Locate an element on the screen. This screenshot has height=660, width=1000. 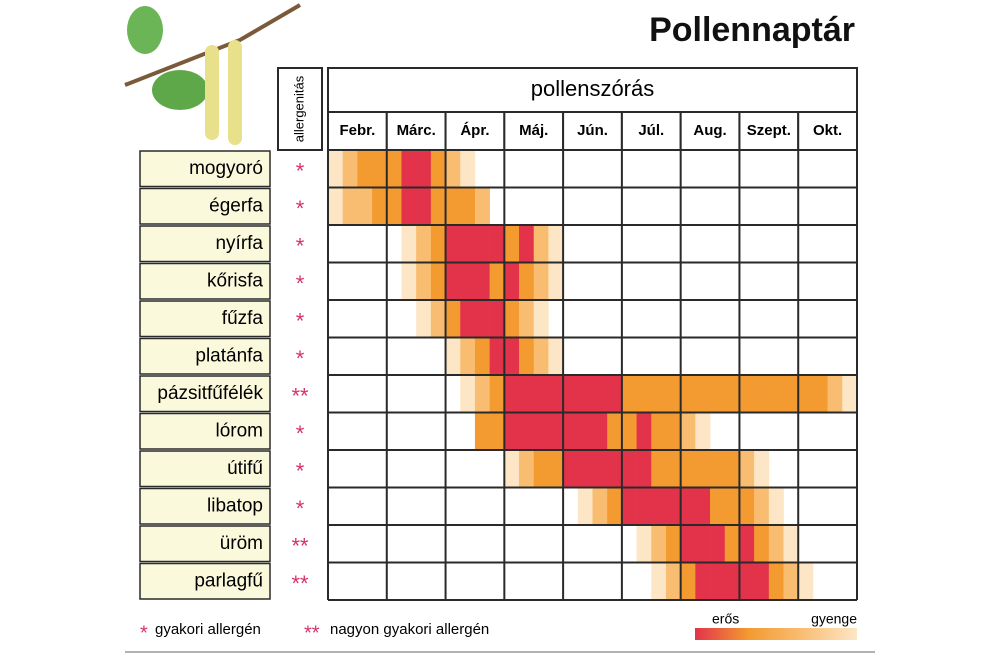
legend-strong: erős is located at coordinates (725, 619).